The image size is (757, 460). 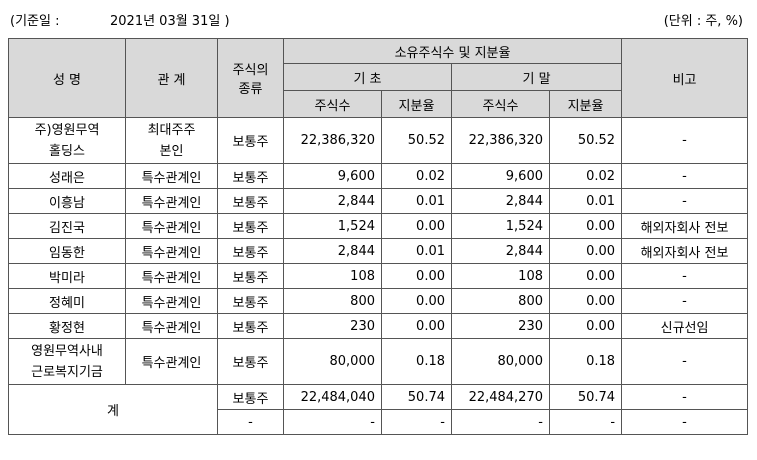 What do you see at coordinates (378, 201) in the screenshot?
I see `table-row: 이흥남 특수관계인 보통주 2,844 0.01 2,844 0.01 -` at bounding box center [378, 201].